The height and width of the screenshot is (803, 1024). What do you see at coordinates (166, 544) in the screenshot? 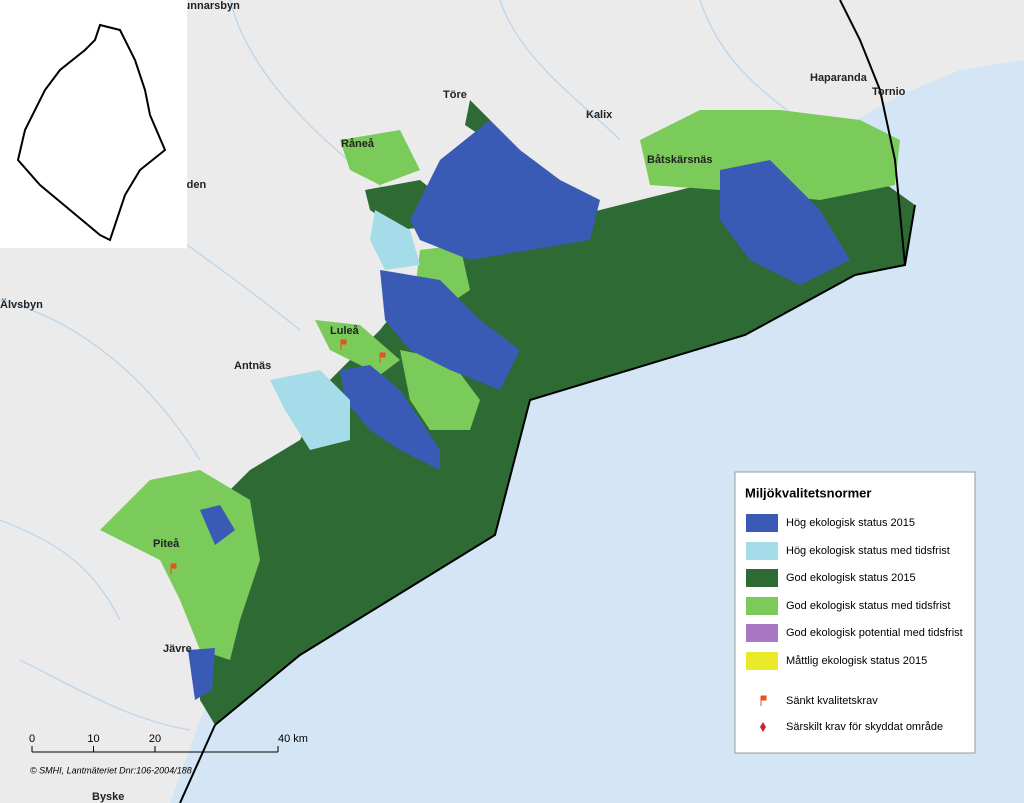
I see `place-label: Piteå` at bounding box center [166, 544].